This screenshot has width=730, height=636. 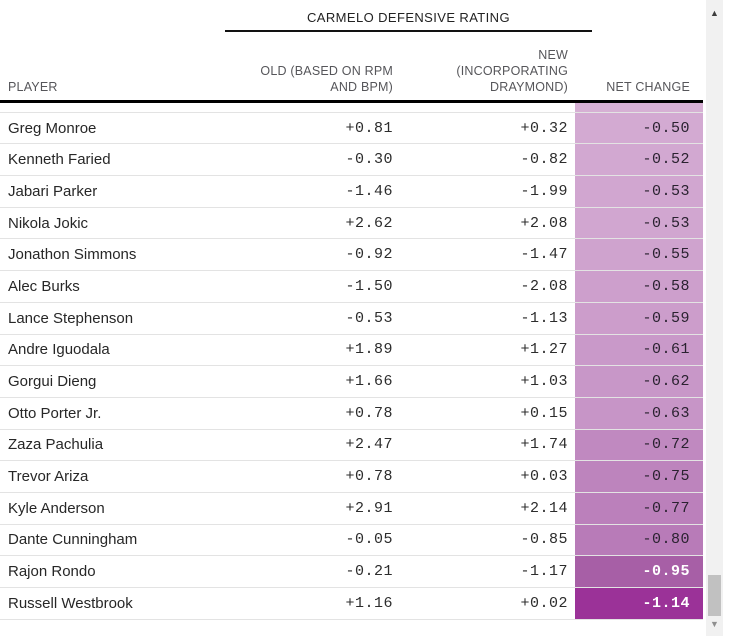 What do you see at coordinates (544, 191) in the screenshot?
I see `new-rating-cell: -1.99` at bounding box center [544, 191].